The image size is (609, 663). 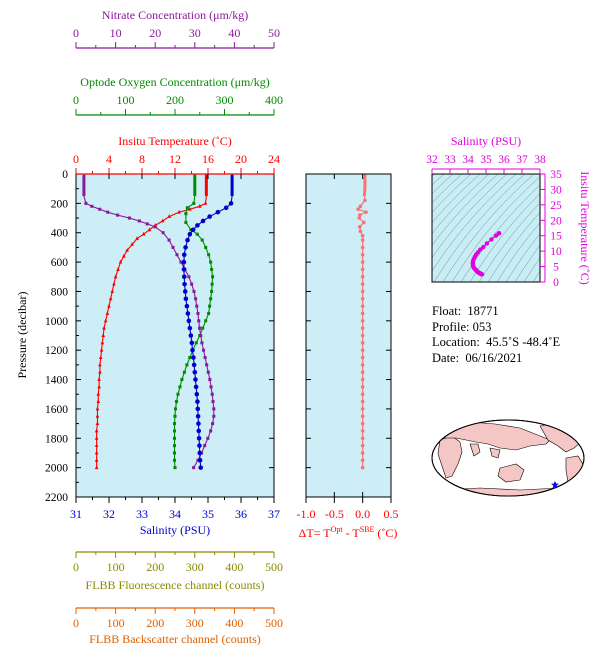 I want to click on nitrate-profile-line, so click(x=149, y=321).